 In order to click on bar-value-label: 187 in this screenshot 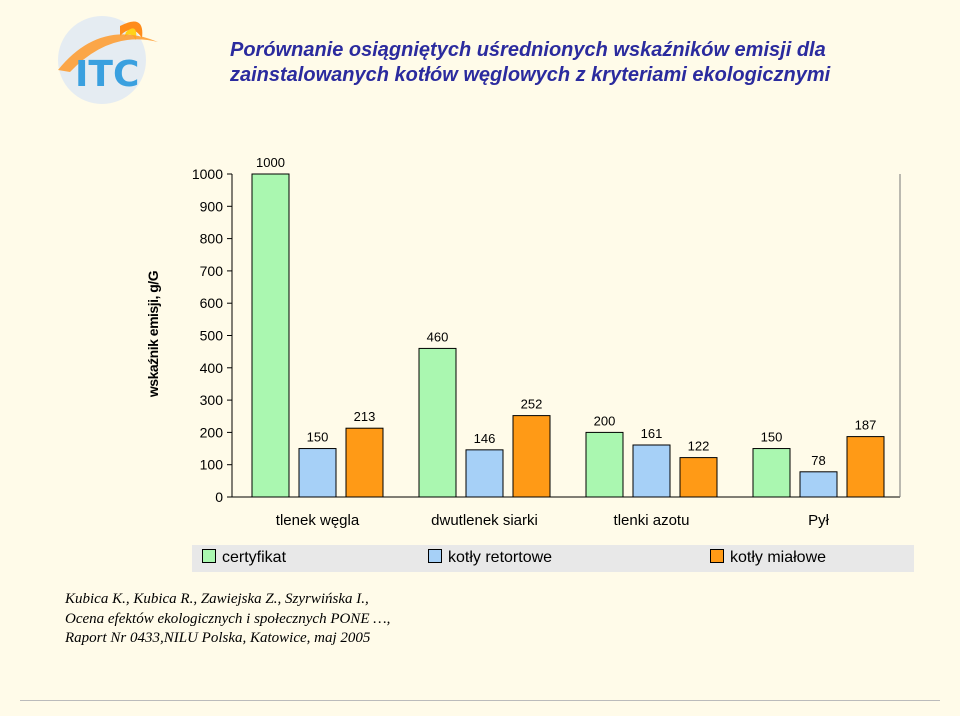, I will do `click(866, 425)`.